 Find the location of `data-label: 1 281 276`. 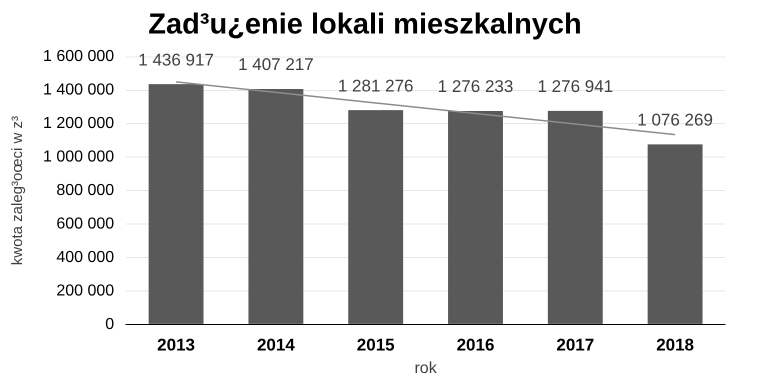

data-label: 1 281 276 is located at coordinates (376, 86).